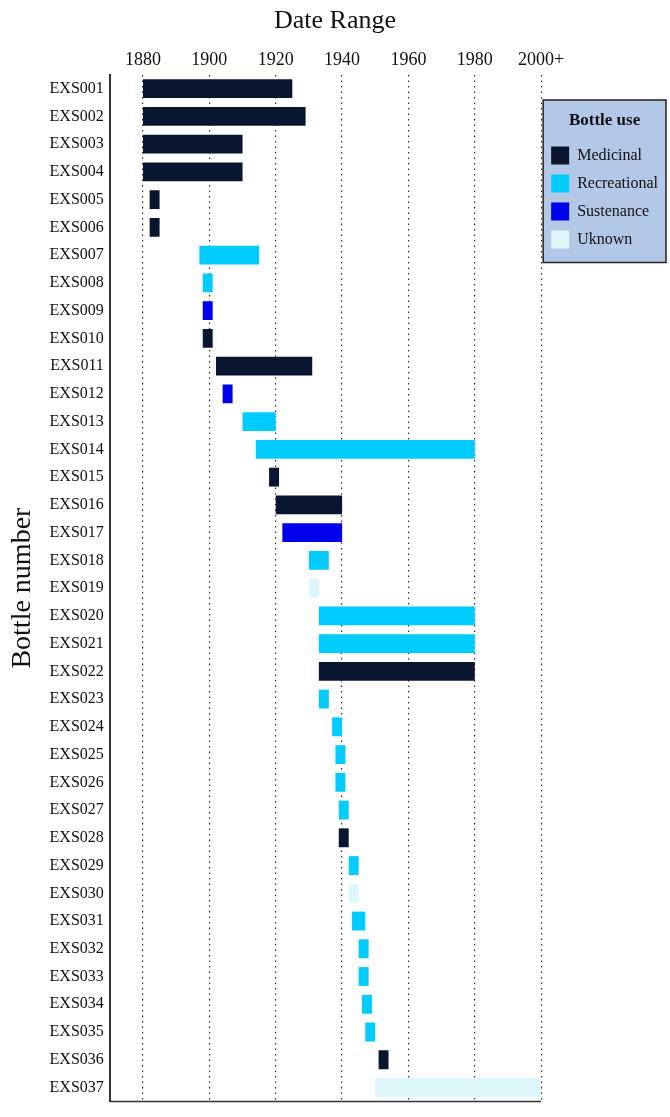  I want to click on y-tick-label: EXS018, so click(76, 559).